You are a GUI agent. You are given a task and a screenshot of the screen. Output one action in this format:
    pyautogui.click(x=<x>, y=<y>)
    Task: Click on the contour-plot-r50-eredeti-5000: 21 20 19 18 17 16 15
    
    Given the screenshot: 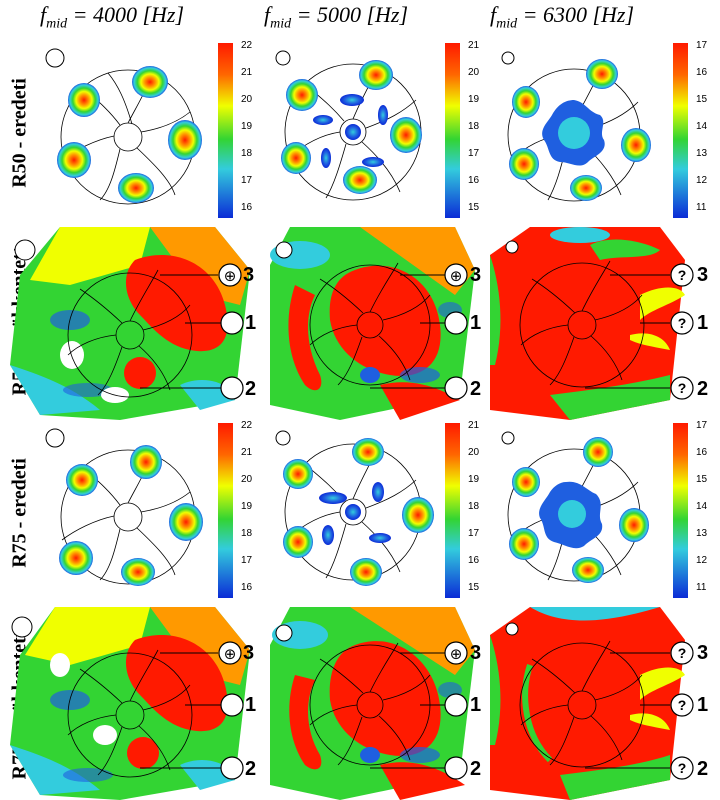 What is the action you would take?
    pyautogui.click(x=377, y=129)
    